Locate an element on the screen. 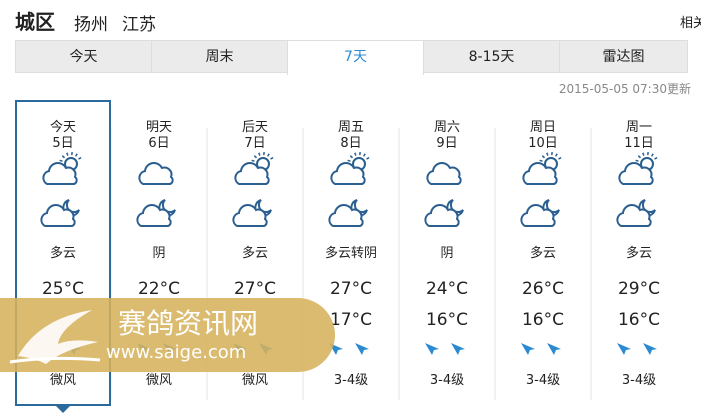 Image resolution: width=701 pixels, height=419 pixels. high-temp: 29°C is located at coordinates (638, 289).